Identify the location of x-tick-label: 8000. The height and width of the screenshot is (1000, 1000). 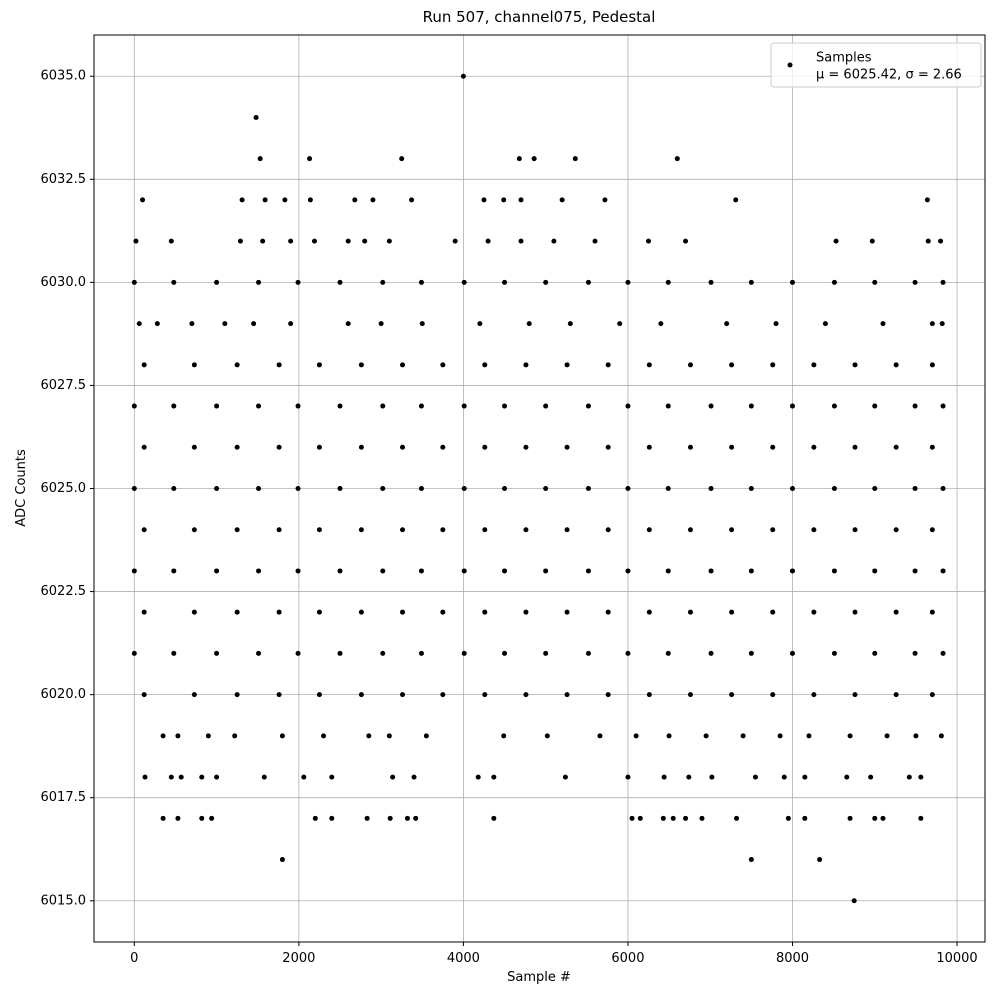
(792, 958).